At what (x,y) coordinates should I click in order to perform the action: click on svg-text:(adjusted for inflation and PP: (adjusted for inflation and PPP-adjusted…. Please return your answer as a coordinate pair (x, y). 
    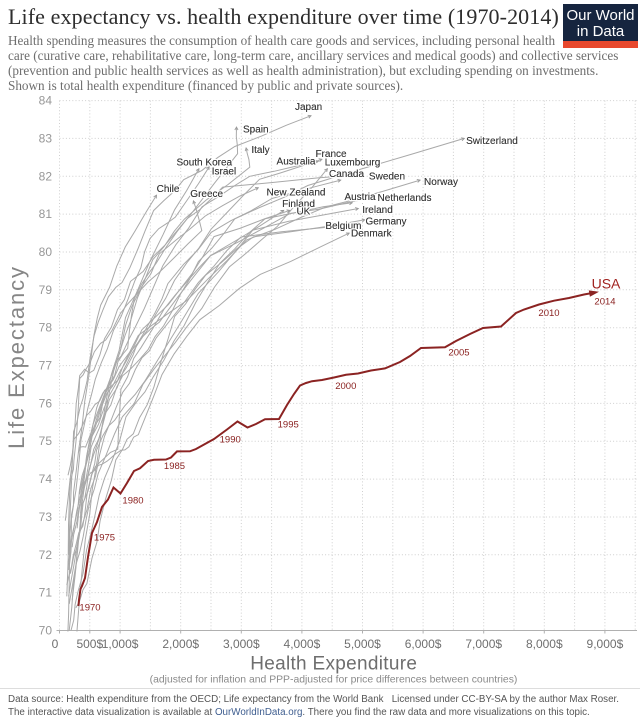
    Looking at the image, I should click on (334, 680).